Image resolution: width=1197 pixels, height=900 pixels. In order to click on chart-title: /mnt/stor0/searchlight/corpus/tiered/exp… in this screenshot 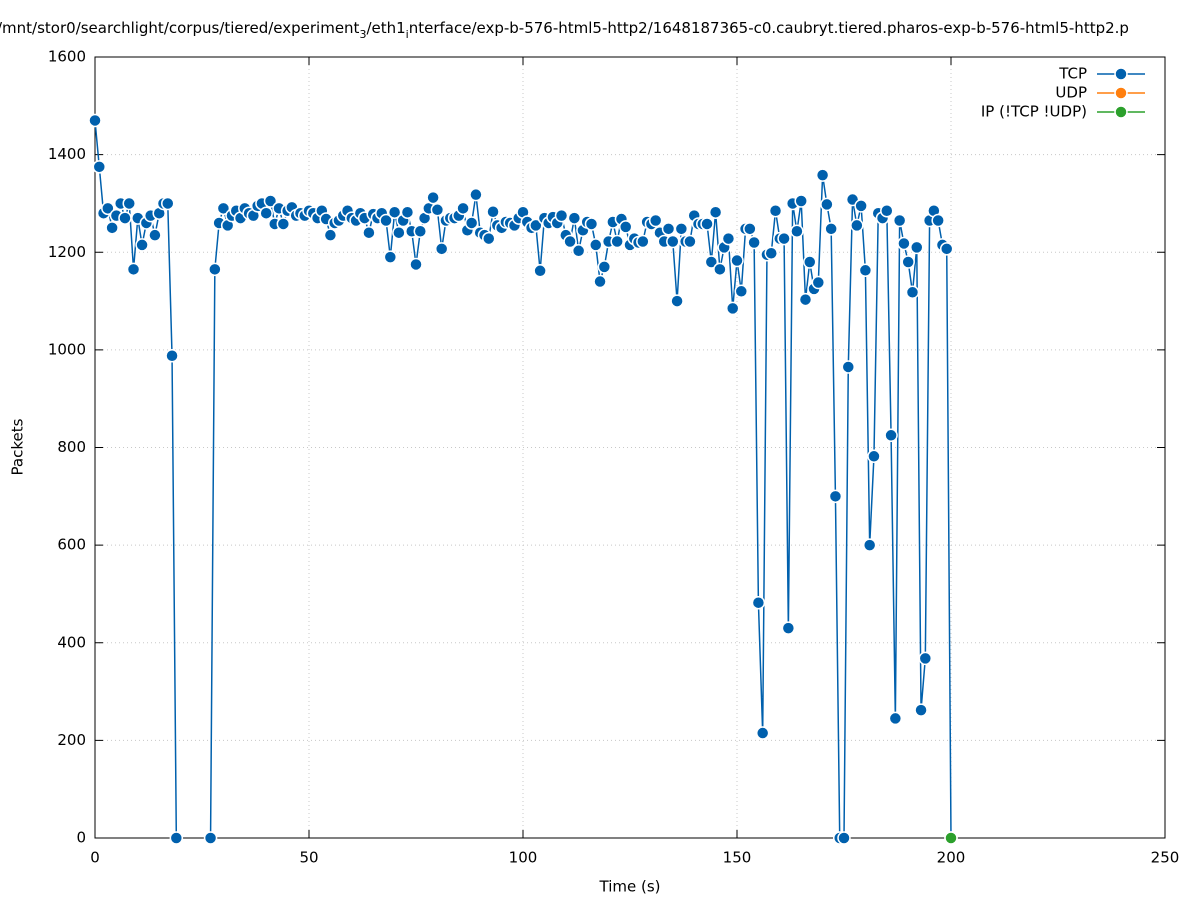, I will do `click(564, 30)`.